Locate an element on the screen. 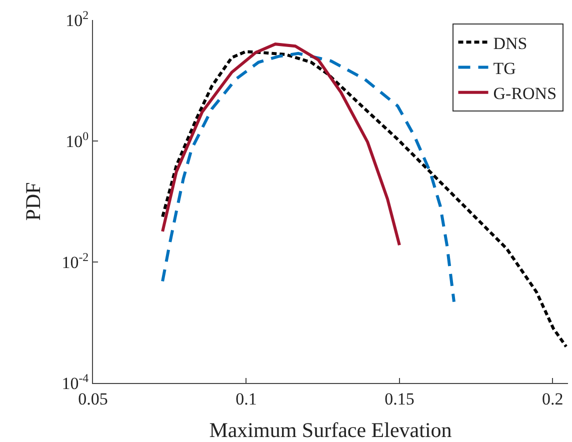 Image resolution: width=572 pixels, height=442 pixels. x-tick-label: 0.2 is located at coordinates (553, 398).